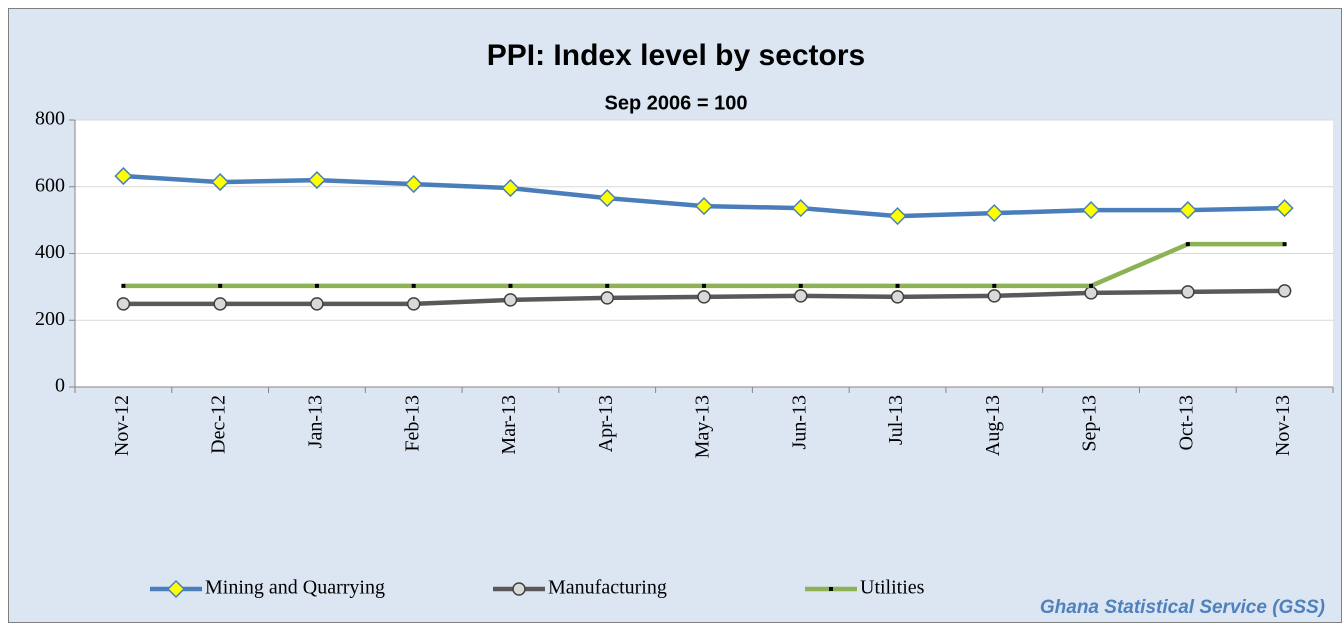 The height and width of the screenshot is (624, 1343). I want to click on y-tick-label: 800, so click(50, 119).